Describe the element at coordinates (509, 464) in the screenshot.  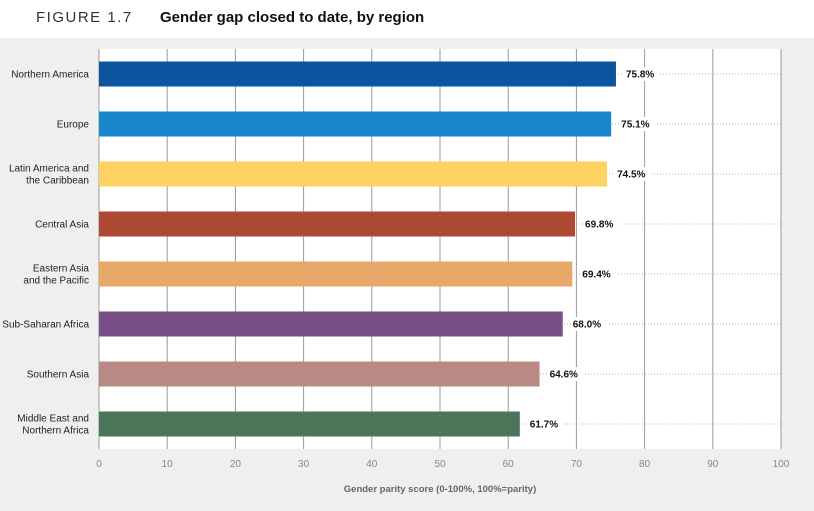
I see `x-tick-label-6: 60` at that location.